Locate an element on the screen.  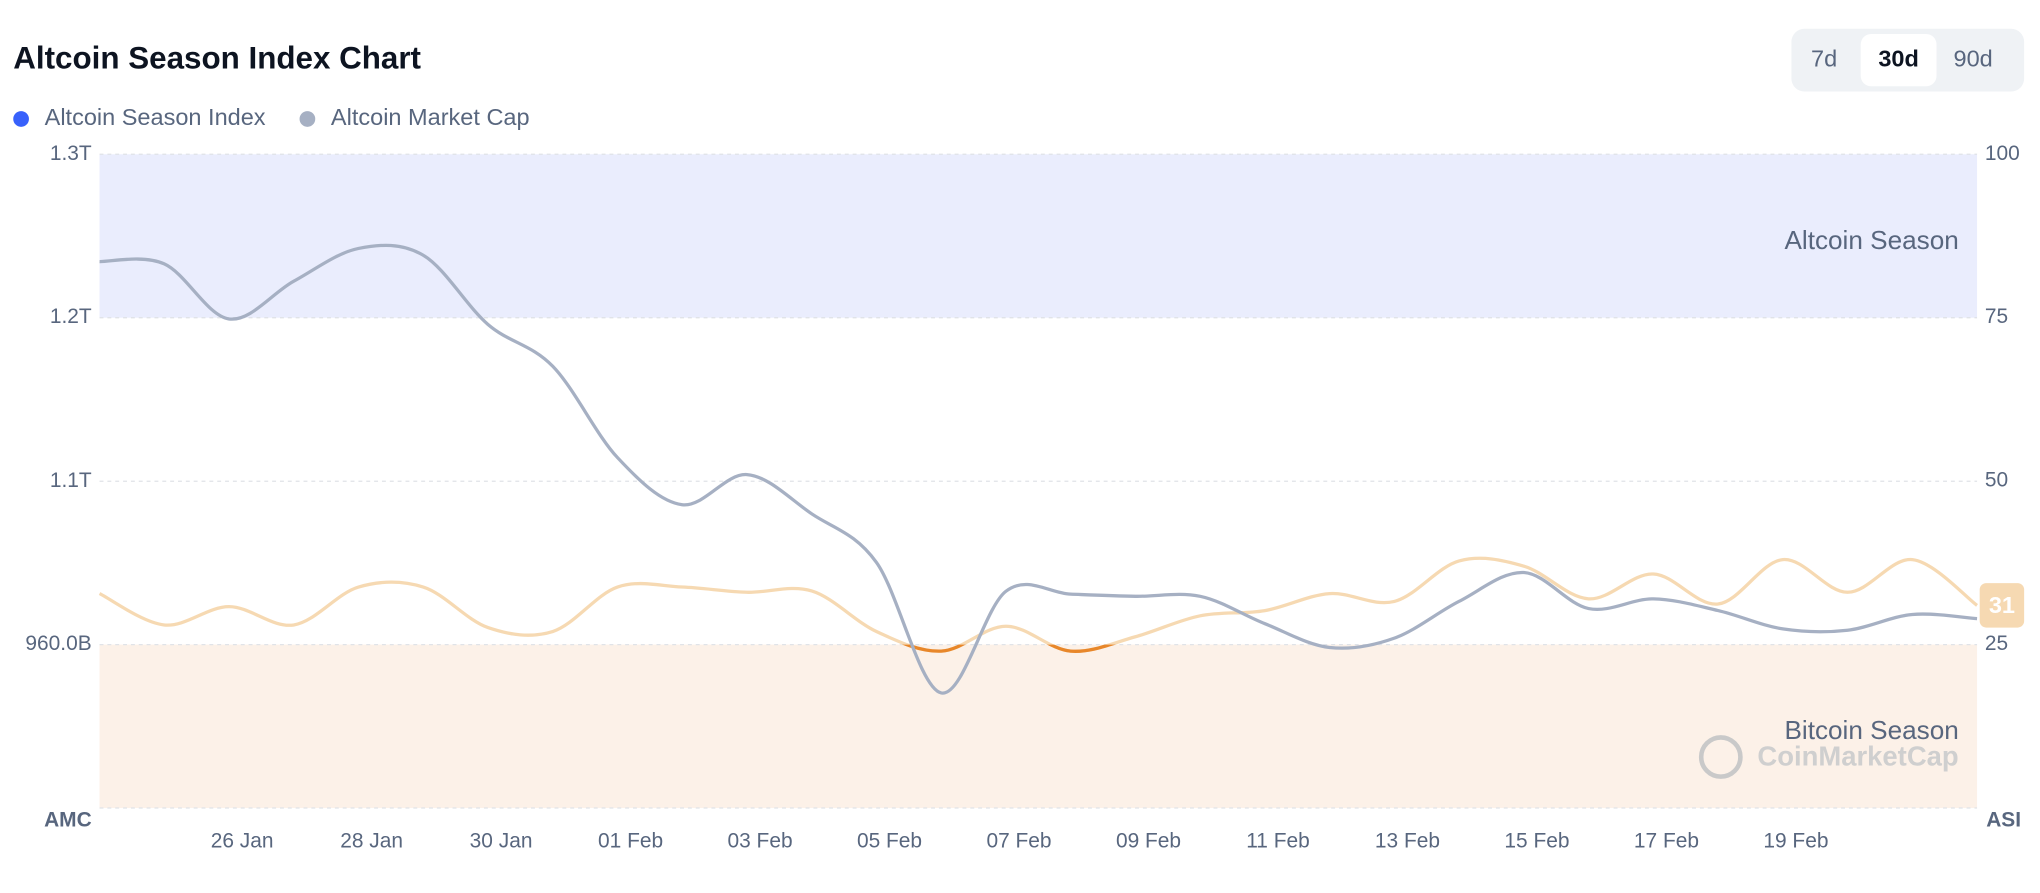
range-button-active is located at coordinates (1898, 60).